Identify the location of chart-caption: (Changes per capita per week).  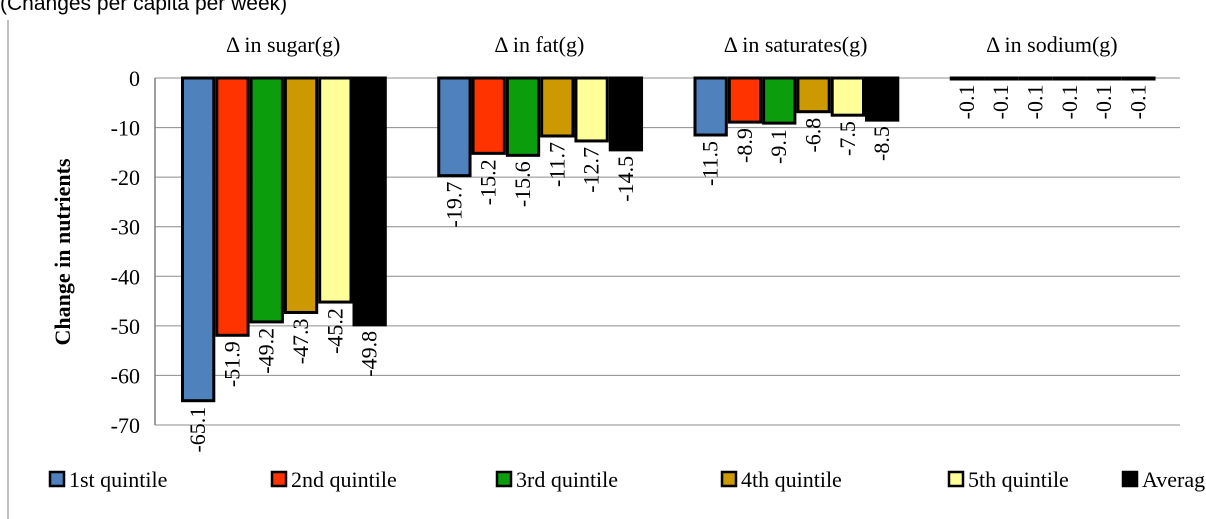
(144, 7).